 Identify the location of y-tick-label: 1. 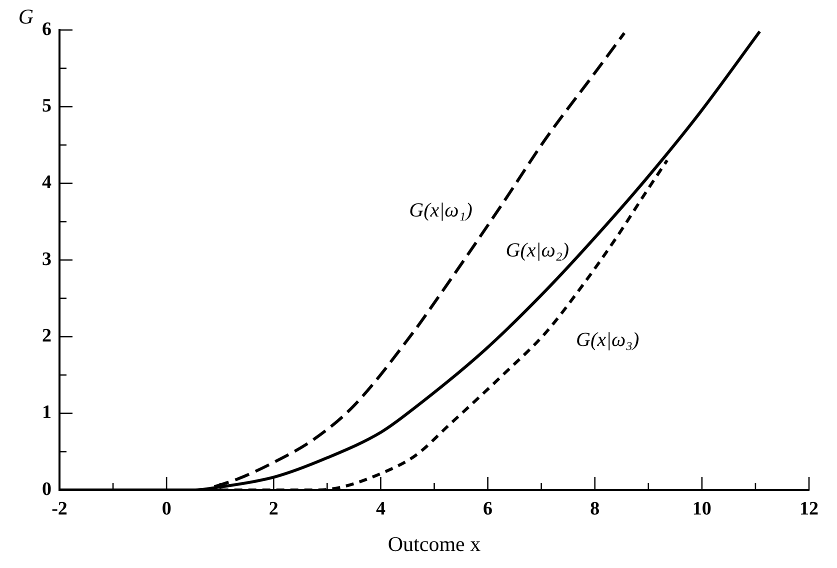
(47, 413).